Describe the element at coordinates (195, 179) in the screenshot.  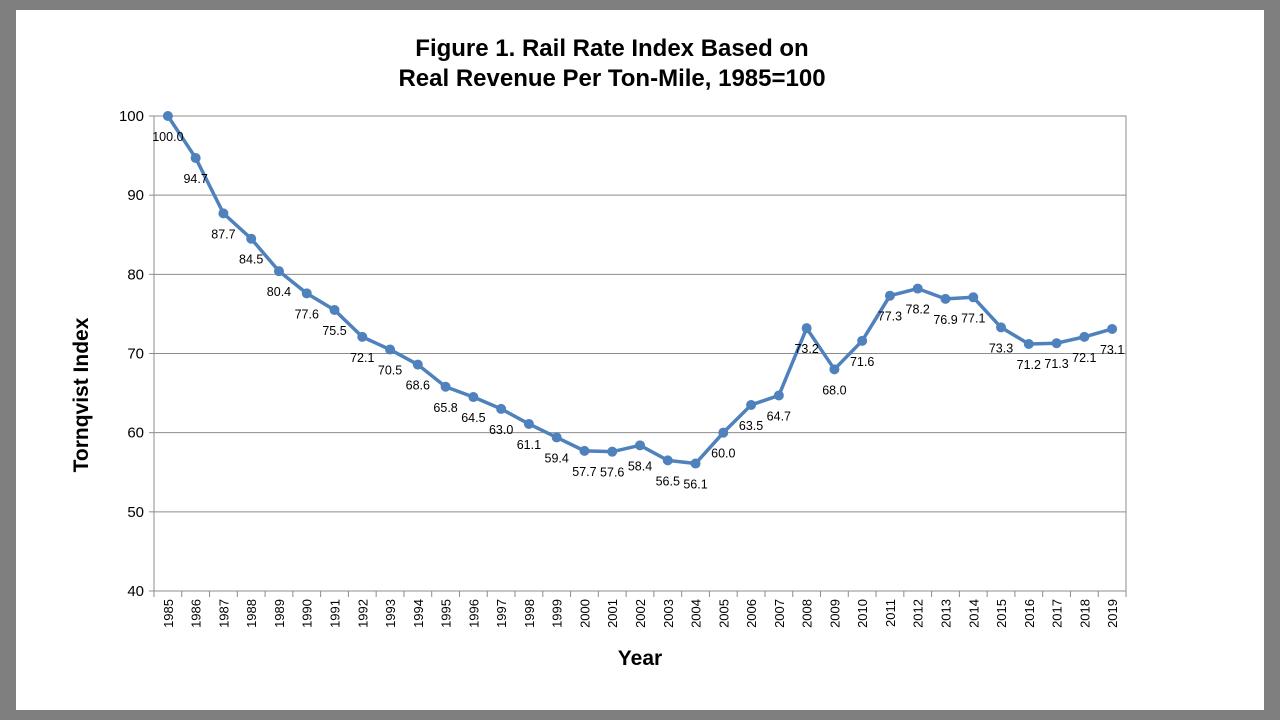
I see `data-label: 94.7` at that location.